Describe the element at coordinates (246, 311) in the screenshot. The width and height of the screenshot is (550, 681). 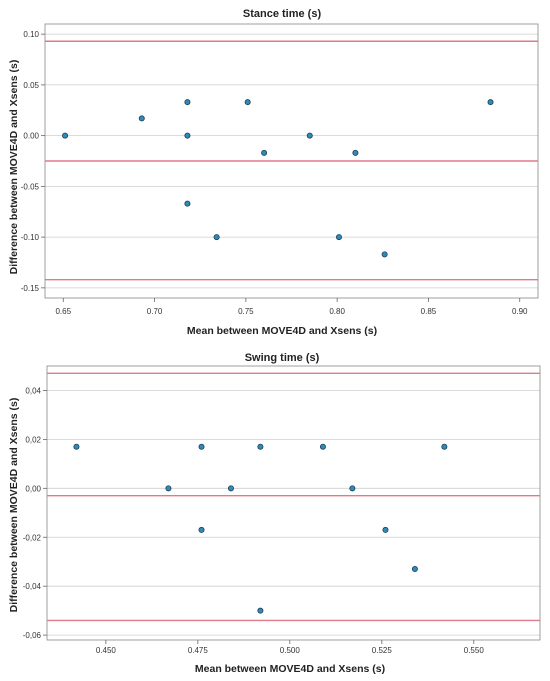
I see `x-tick-label: 0.75` at that location.